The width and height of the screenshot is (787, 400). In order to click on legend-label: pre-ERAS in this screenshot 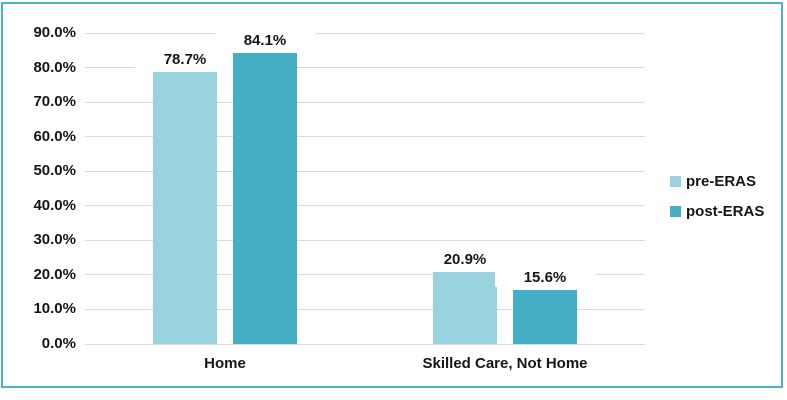, I will do `click(721, 181)`.